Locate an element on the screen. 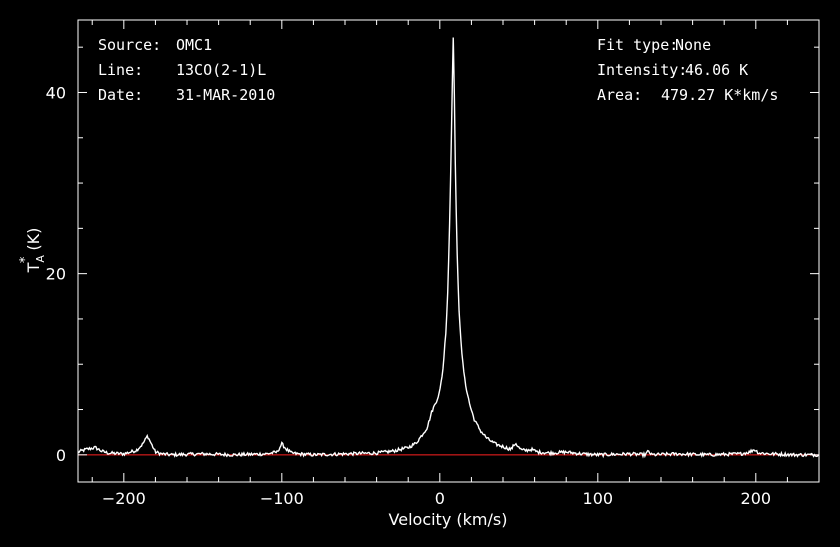 This screenshot has width=840, height=547. source-label: Source: is located at coordinates (129, 45).